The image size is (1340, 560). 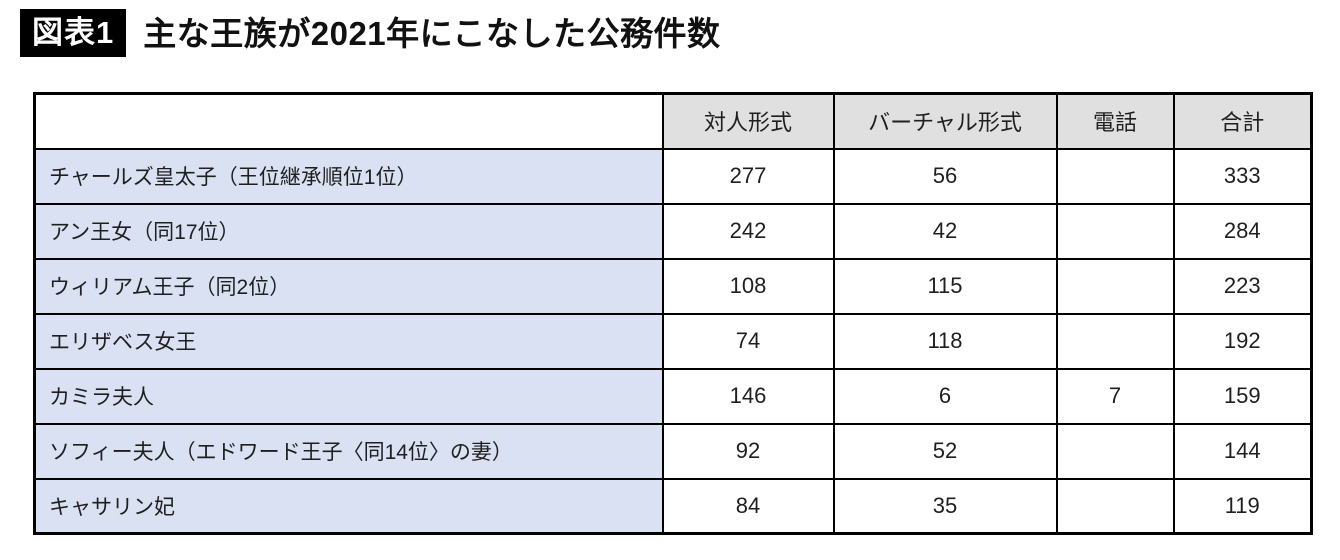 What do you see at coordinates (945, 506) in the screenshot?
I see `cell-value: 35` at bounding box center [945, 506].